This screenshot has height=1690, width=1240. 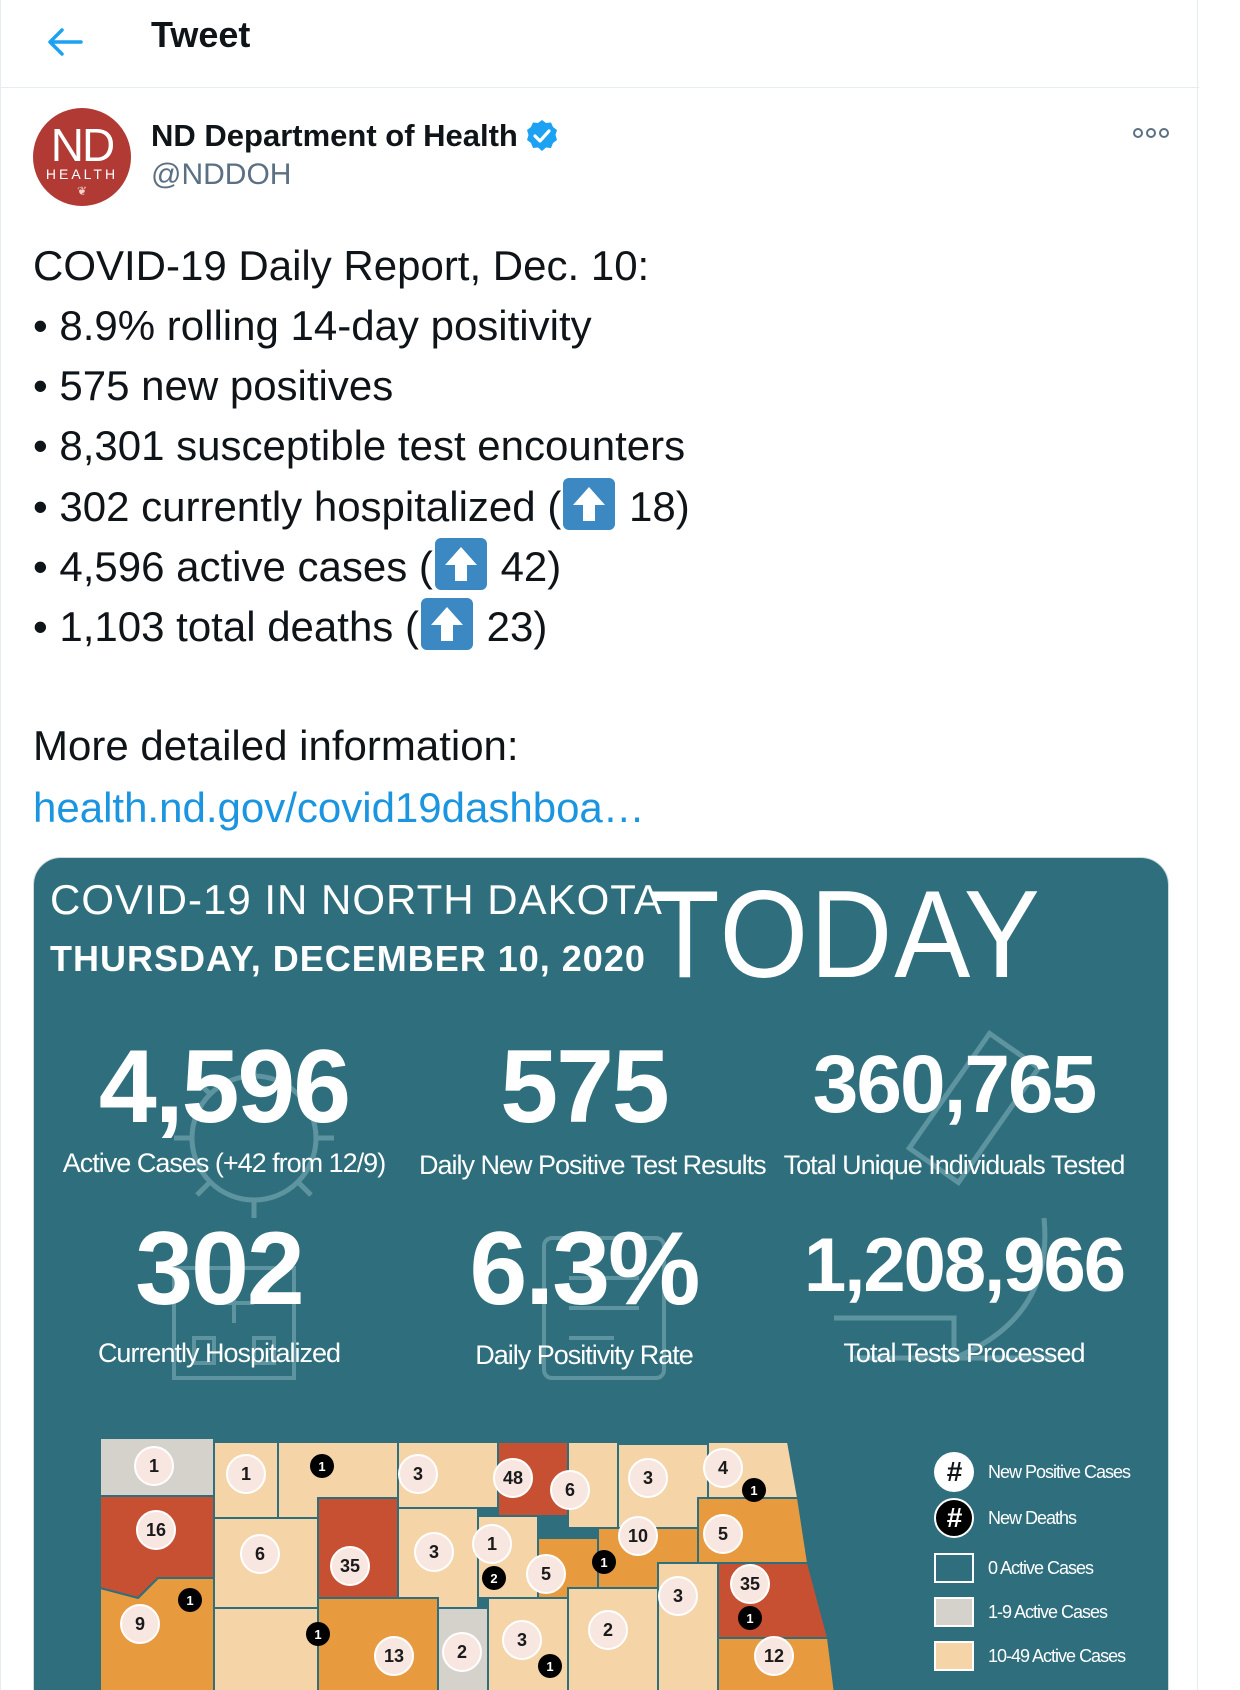 I want to click on positive-case-badge: 12, so click(x=774, y=1656).